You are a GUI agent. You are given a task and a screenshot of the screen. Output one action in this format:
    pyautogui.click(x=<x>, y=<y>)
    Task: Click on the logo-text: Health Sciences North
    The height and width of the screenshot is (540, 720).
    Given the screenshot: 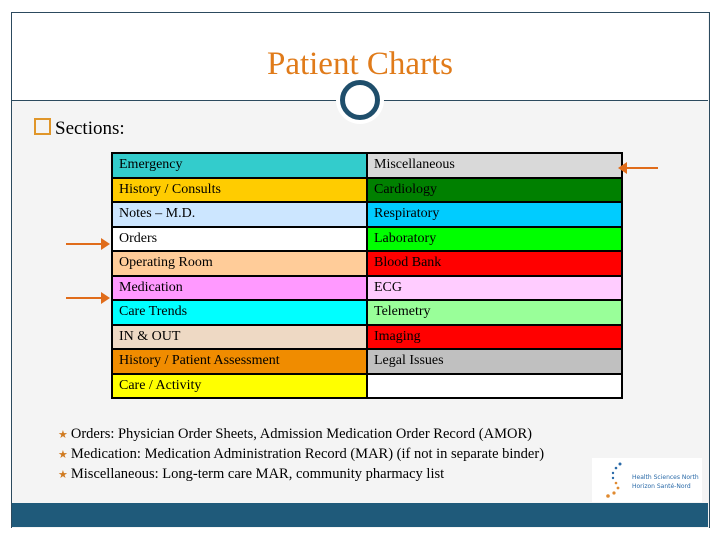 What is the action you would take?
    pyautogui.click(x=665, y=477)
    